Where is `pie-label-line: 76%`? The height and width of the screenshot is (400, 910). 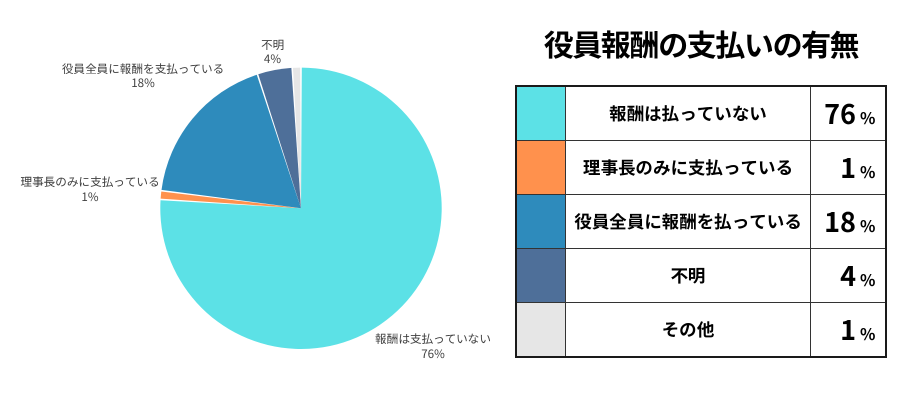 pie-label-line: 76% is located at coordinates (433, 353).